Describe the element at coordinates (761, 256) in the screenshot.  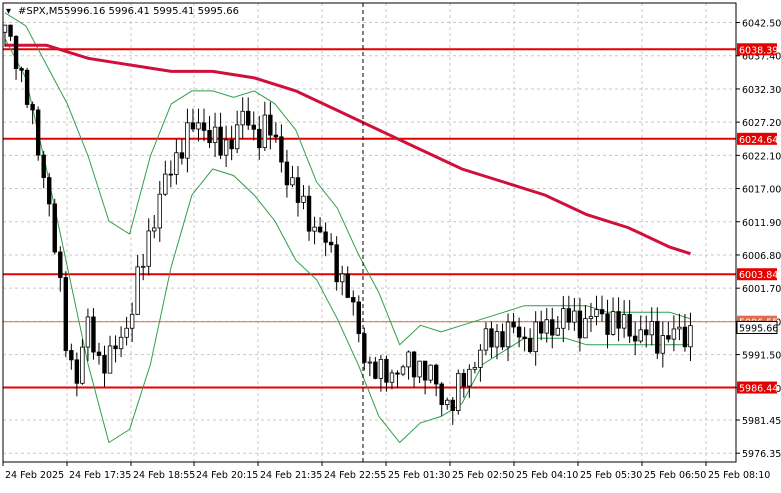
I see `price-tick-label: 6006.80` at that location.